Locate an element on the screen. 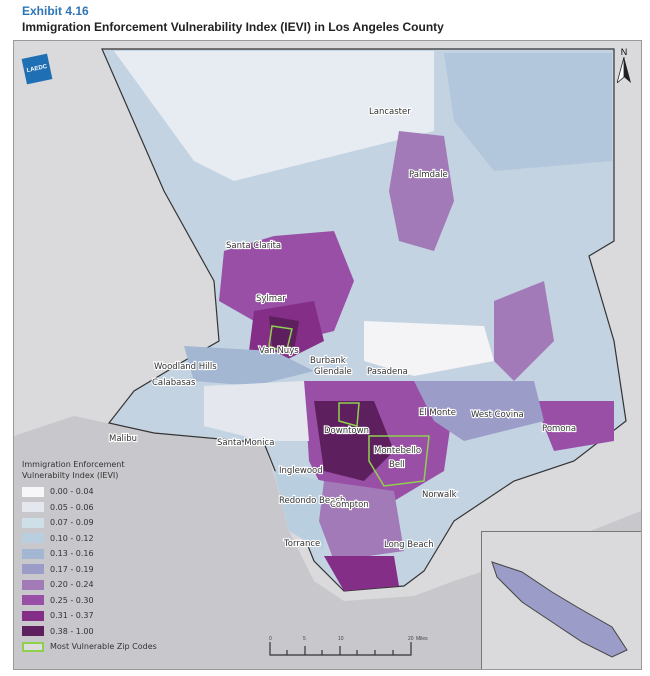  legend-label: 0.25 - 0.30 is located at coordinates (72, 600).